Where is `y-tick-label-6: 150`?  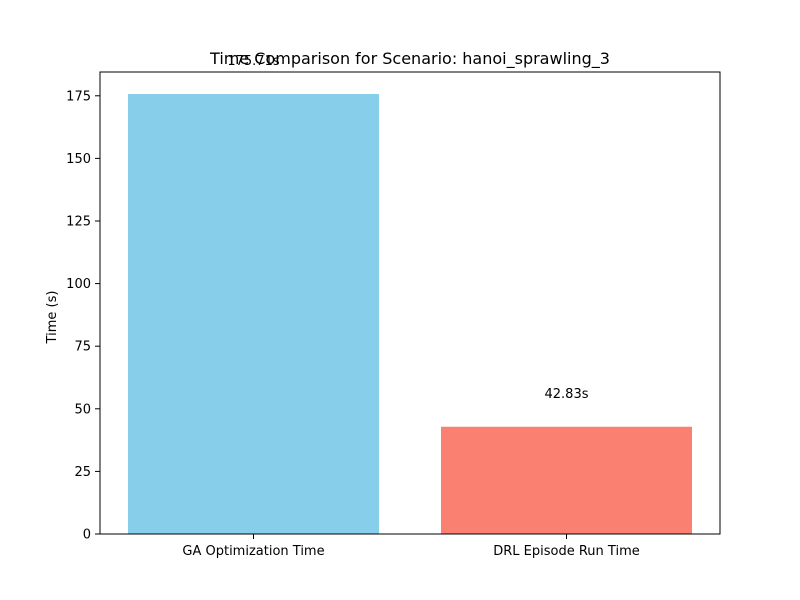
y-tick-label-6: 150 is located at coordinates (78, 159).